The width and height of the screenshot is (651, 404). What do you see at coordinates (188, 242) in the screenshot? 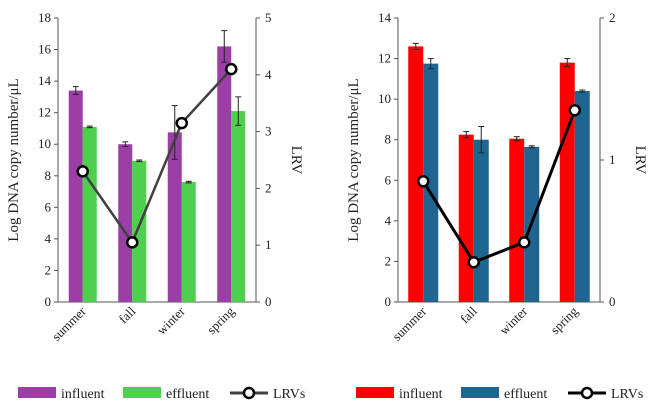
I see `bar-effluent-winter` at bounding box center [188, 242].